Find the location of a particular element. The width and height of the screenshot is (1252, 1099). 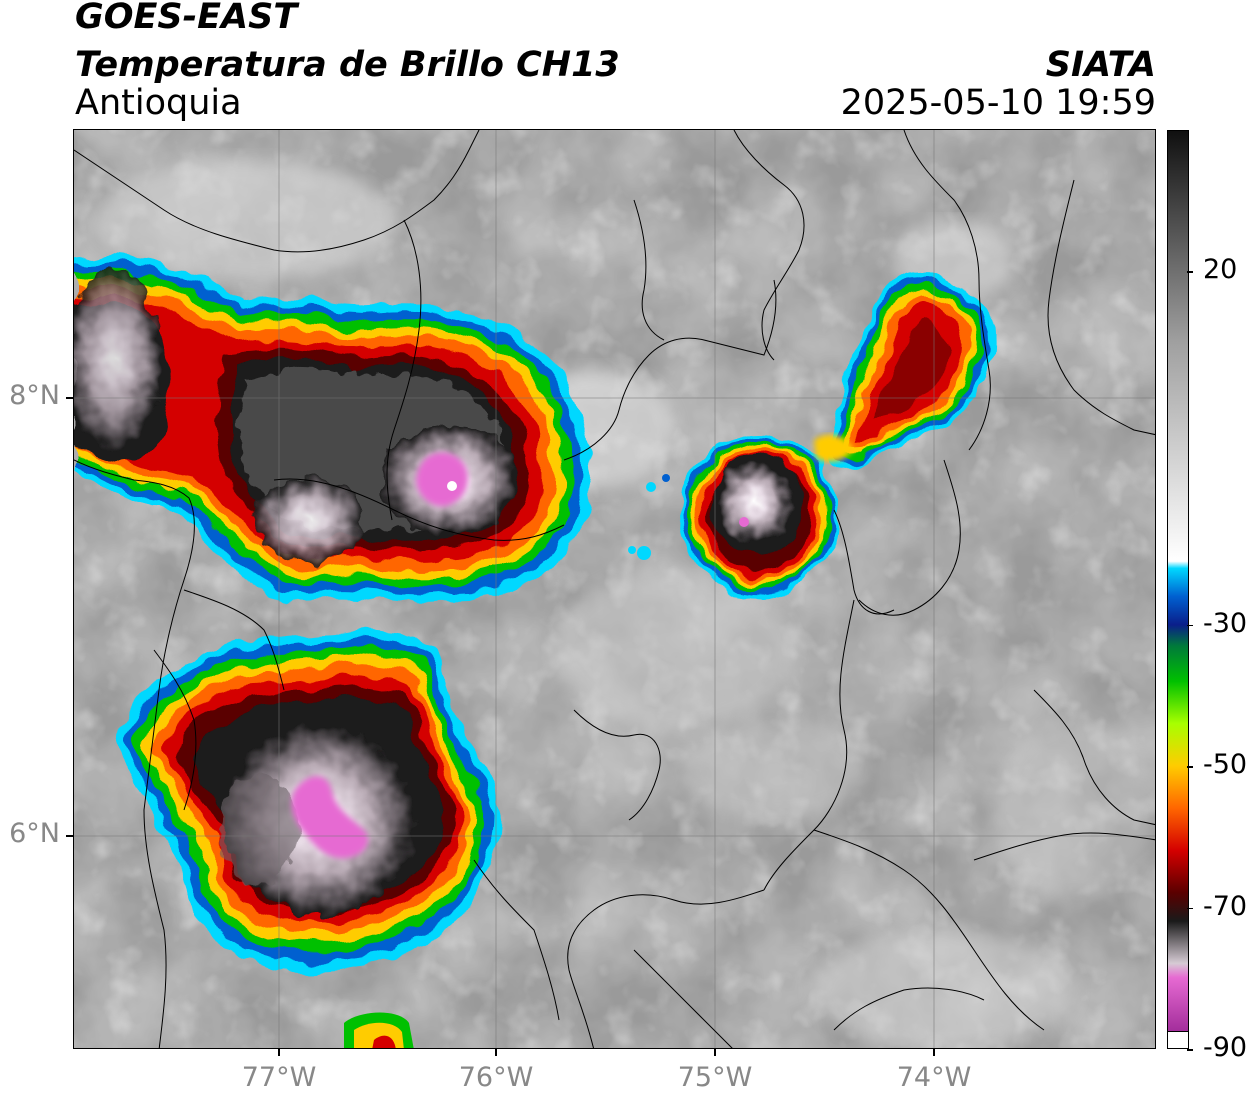

satellite-title: GOES-EAST is located at coordinates (186, 18).